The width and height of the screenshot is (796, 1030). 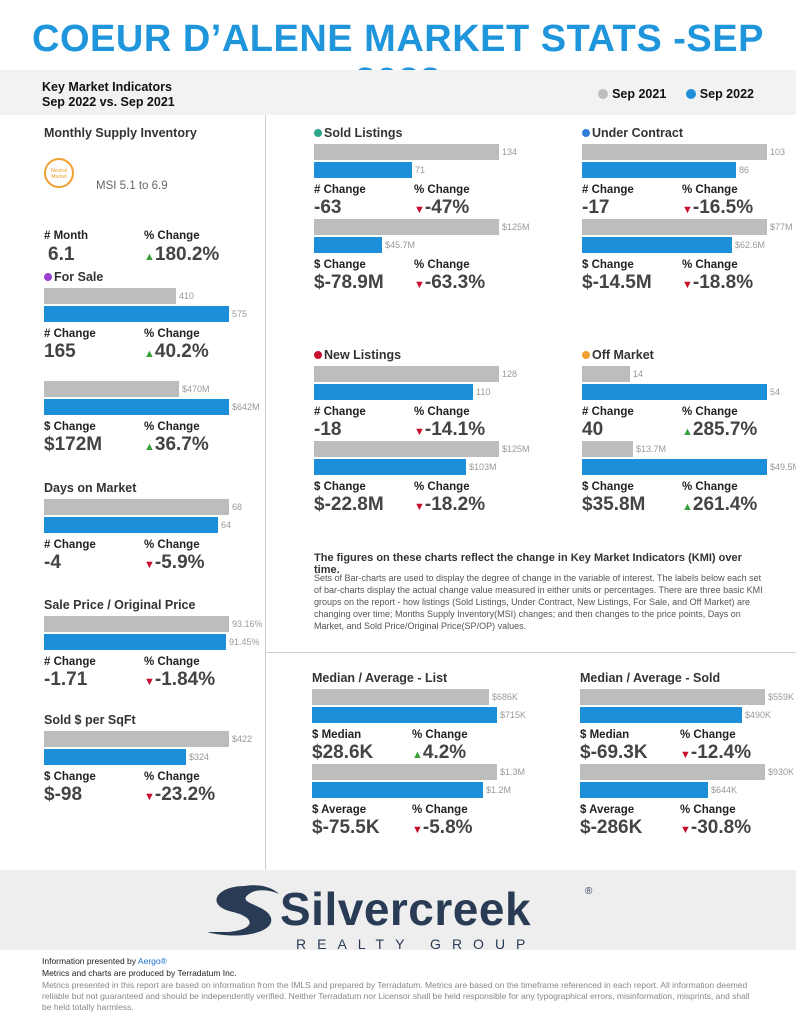 What do you see at coordinates (725, 504) in the screenshot?
I see `off_volume-pct-text: 261.4%` at bounding box center [725, 504].